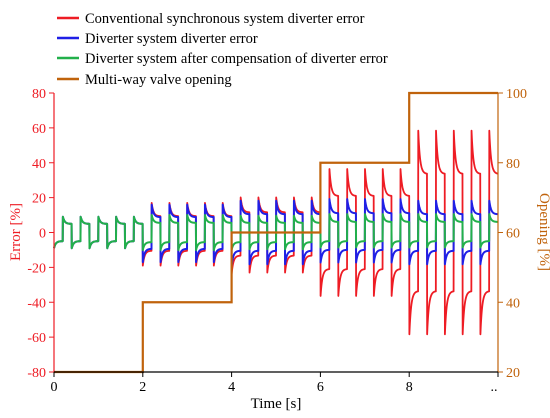 The image size is (550, 418). What do you see at coordinates (171, 39) in the screenshot?
I see `legend-label-diverter: Diverter system diverter error` at bounding box center [171, 39].